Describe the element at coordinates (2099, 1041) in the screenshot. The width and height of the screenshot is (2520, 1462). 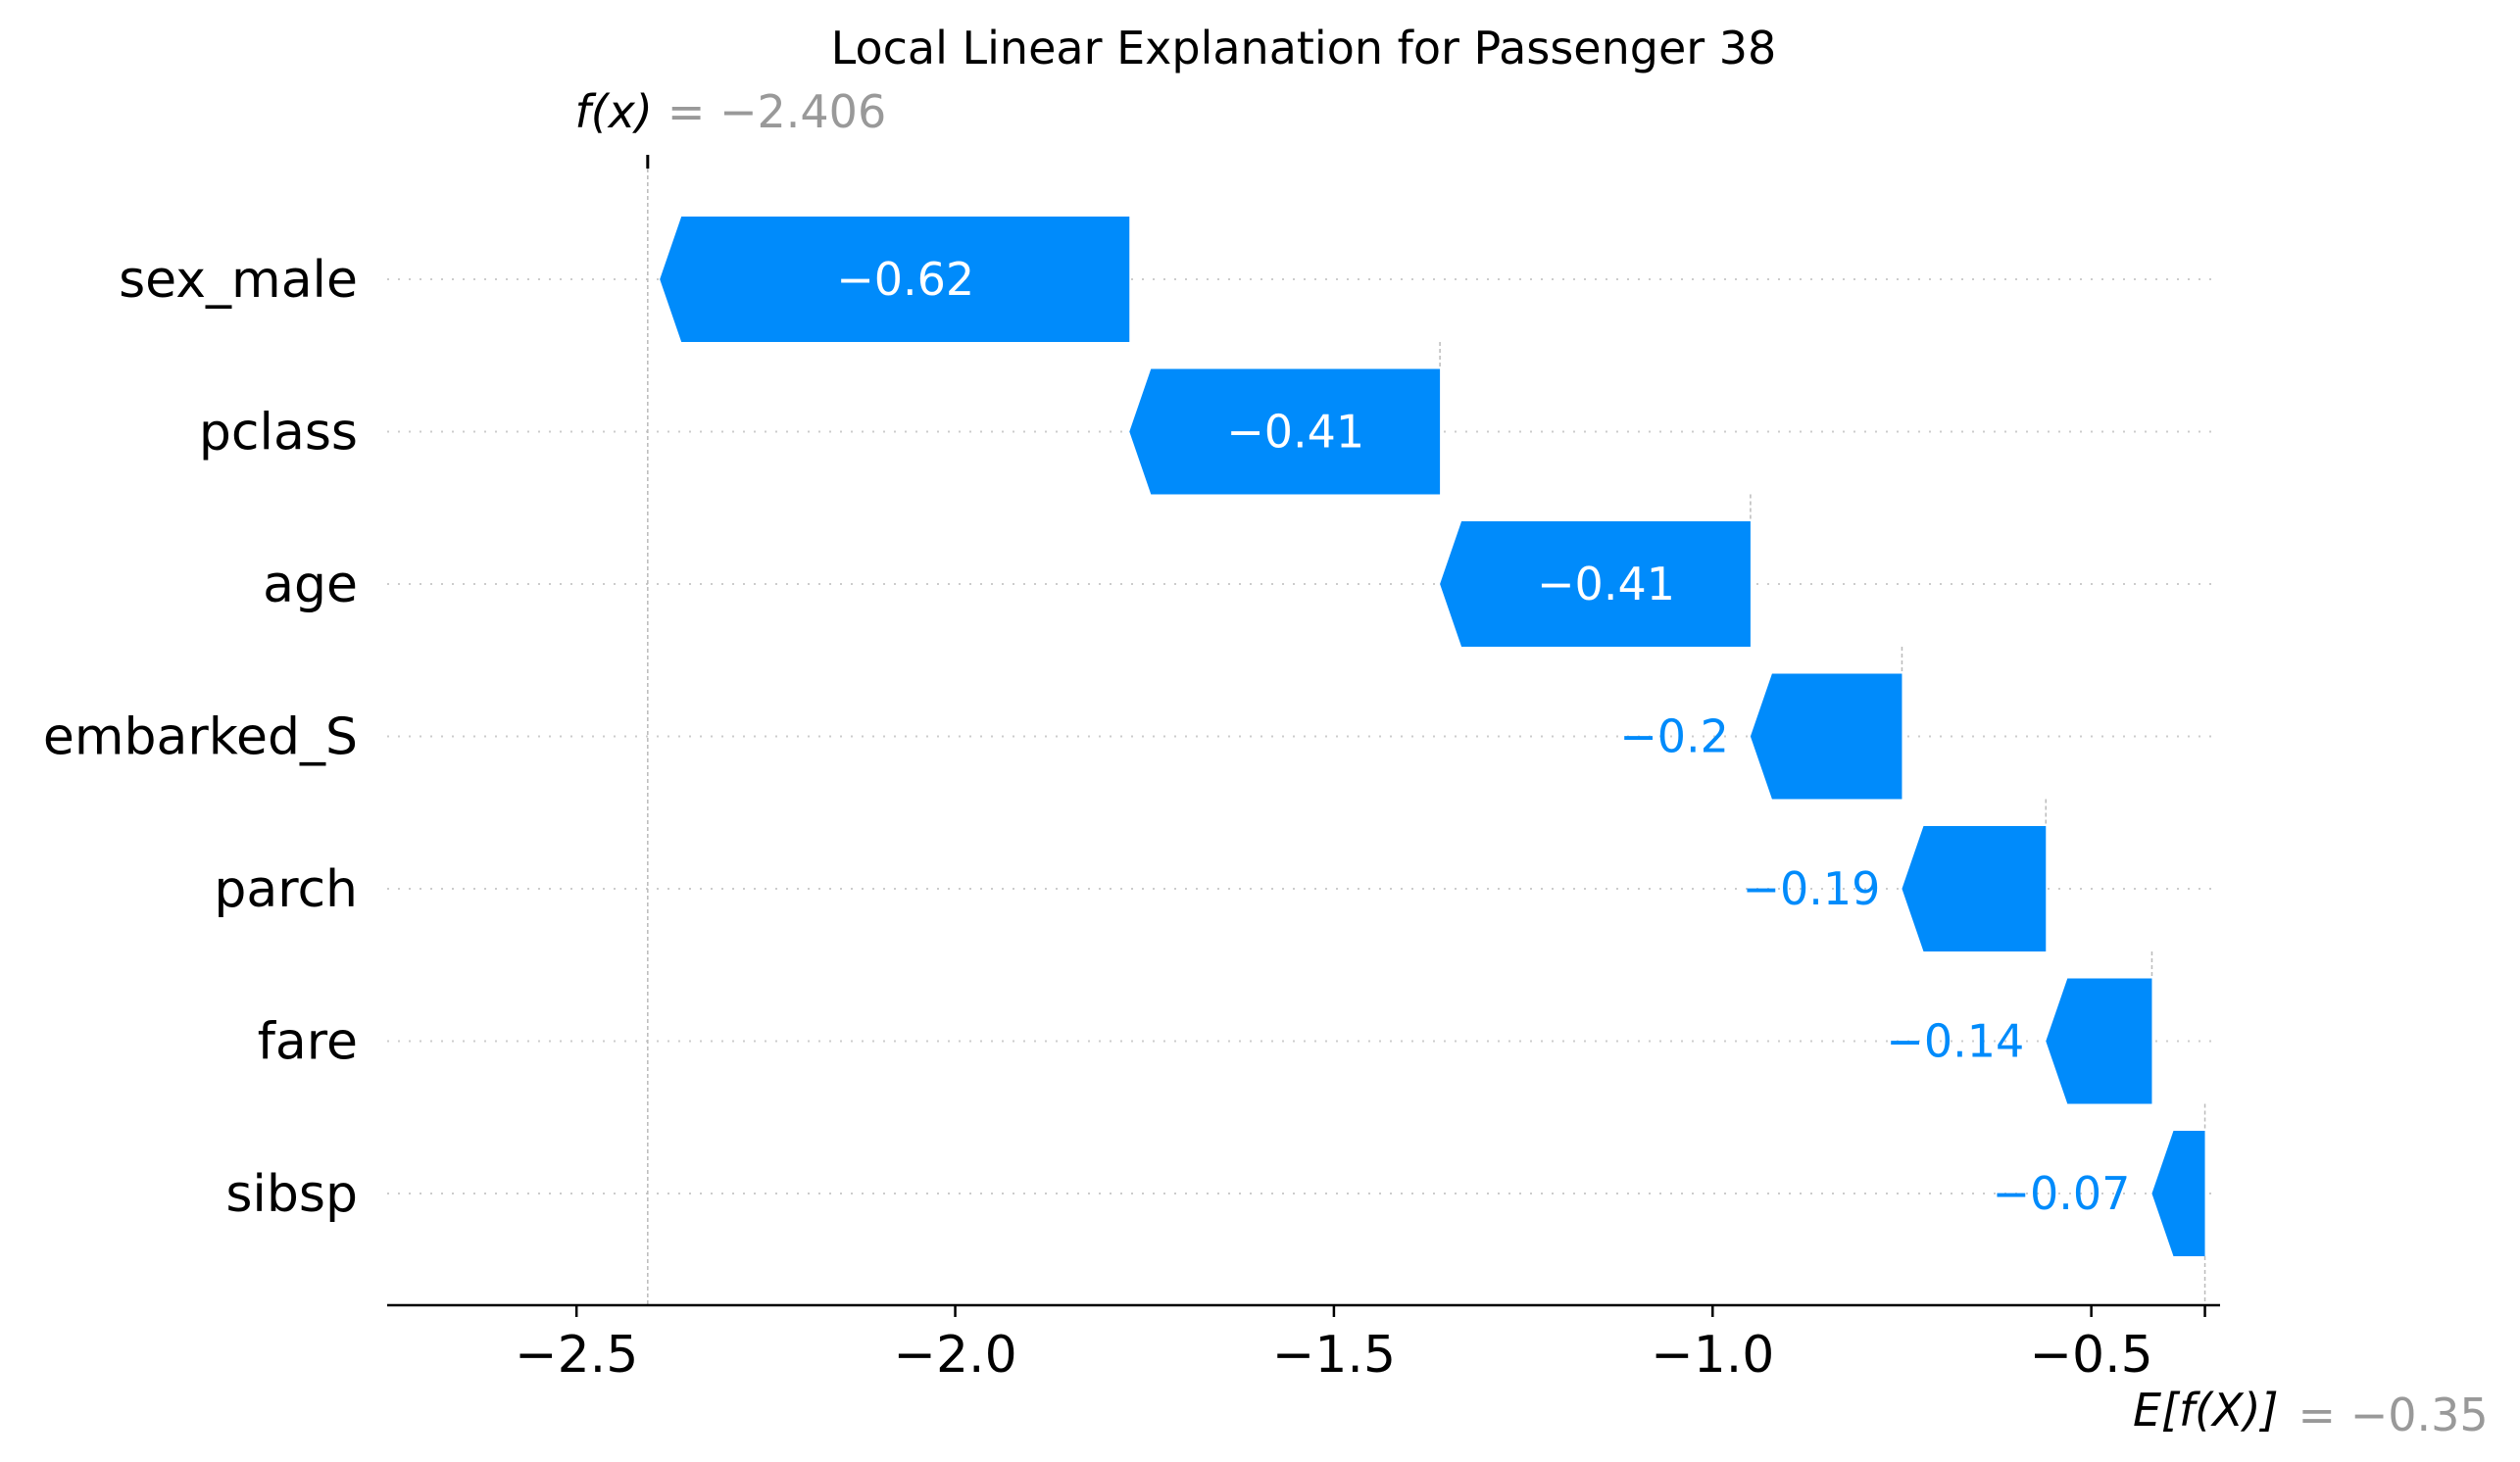
I see `bar-fare` at that location.